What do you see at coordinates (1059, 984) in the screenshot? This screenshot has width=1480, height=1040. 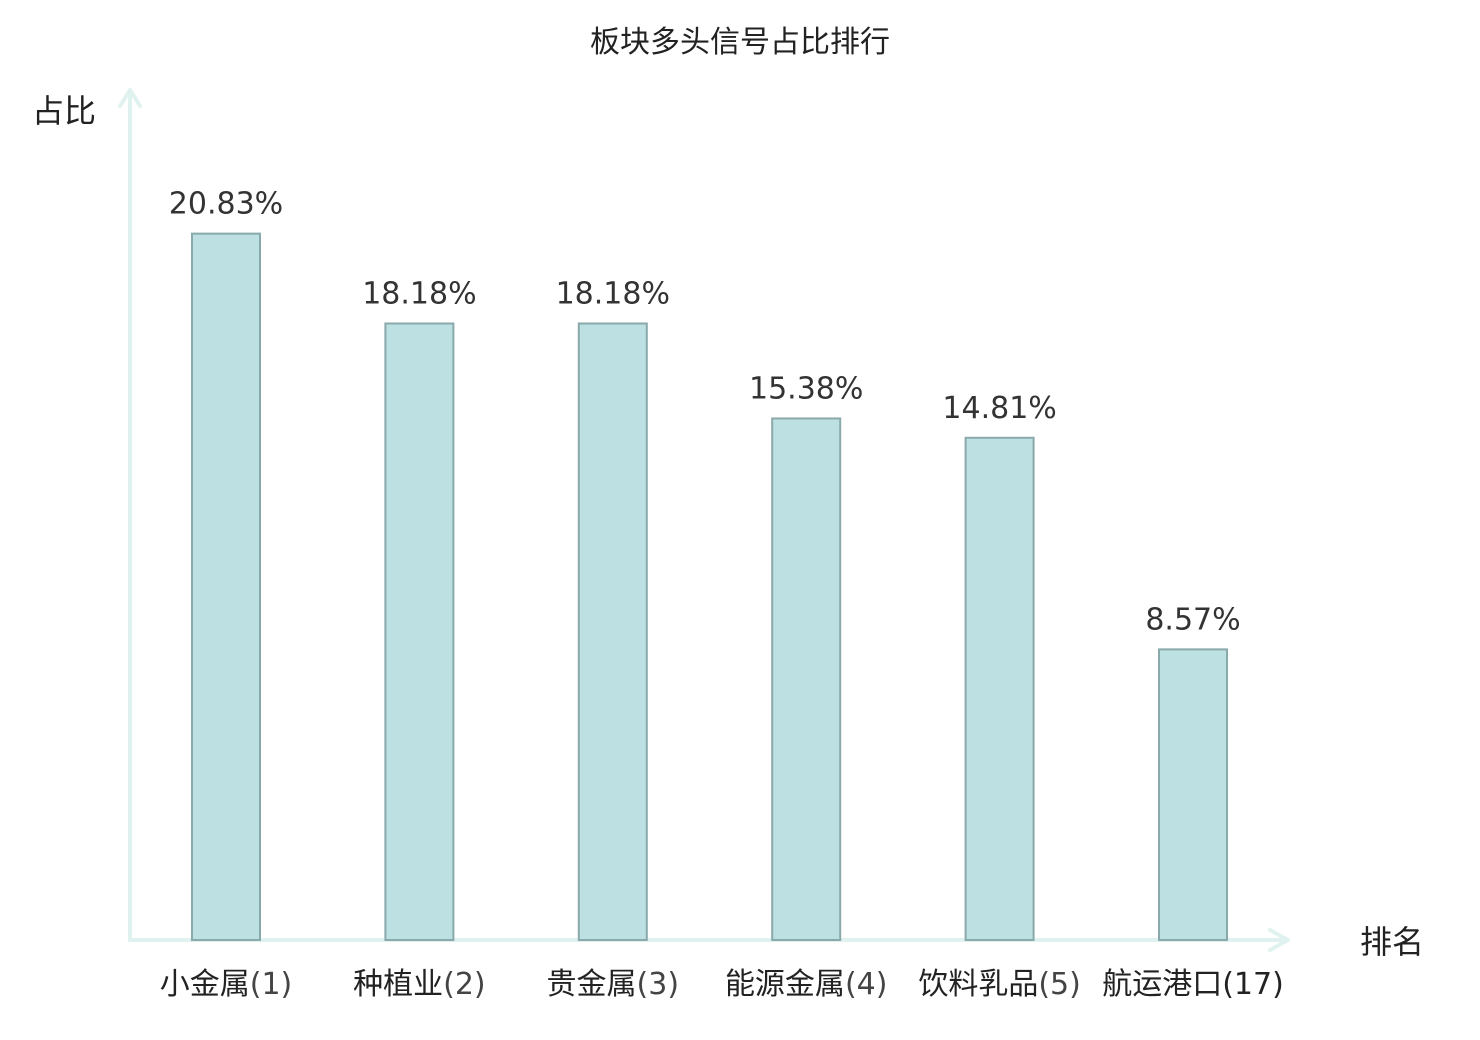 I see `category-rank: (5)` at bounding box center [1059, 984].